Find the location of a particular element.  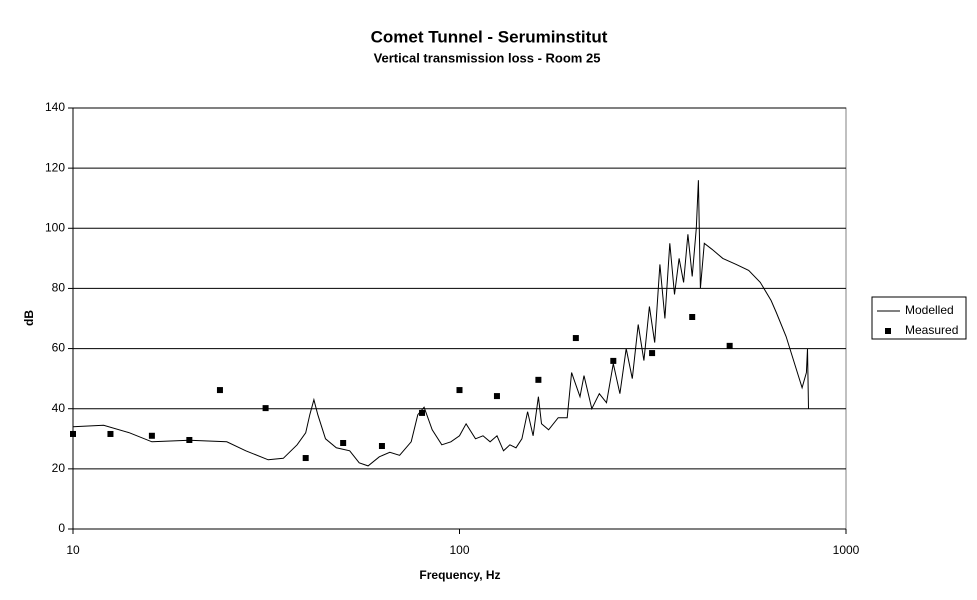

chart-title: Comet Tunnel - Seruminstitut is located at coordinates (489, 36).